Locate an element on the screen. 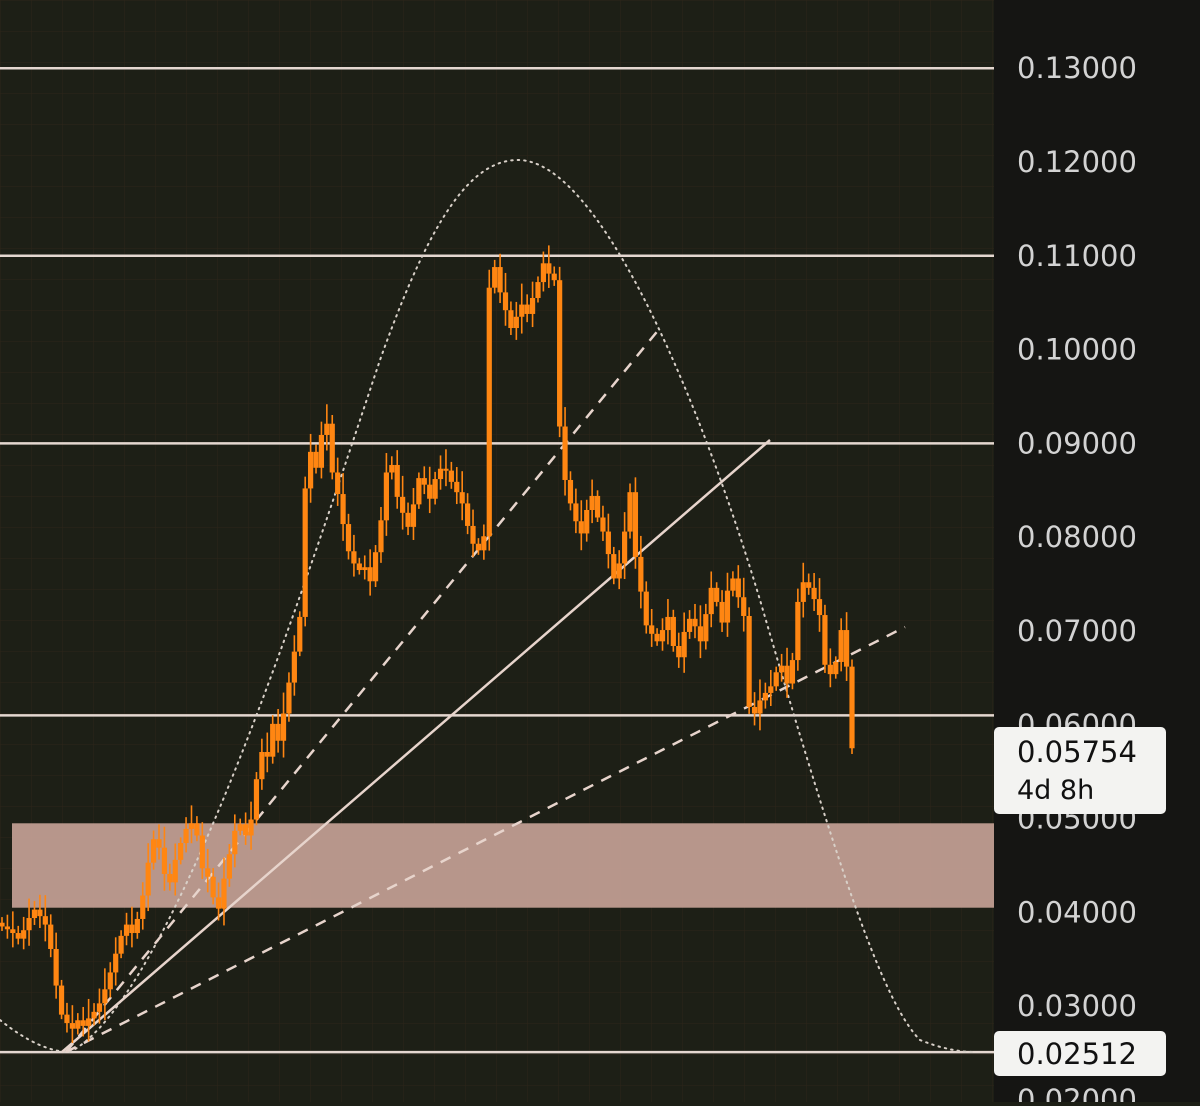  y-tick-label: 0.04000 is located at coordinates (1077, 912).